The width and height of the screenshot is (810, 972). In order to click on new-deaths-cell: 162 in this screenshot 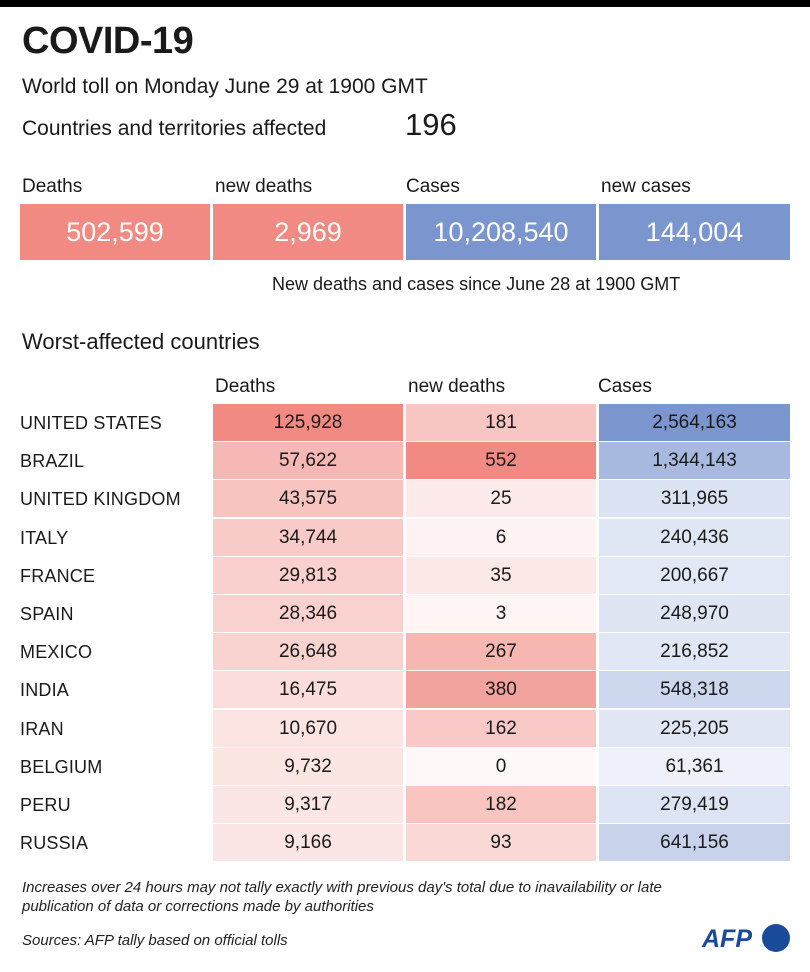, I will do `click(501, 728)`.